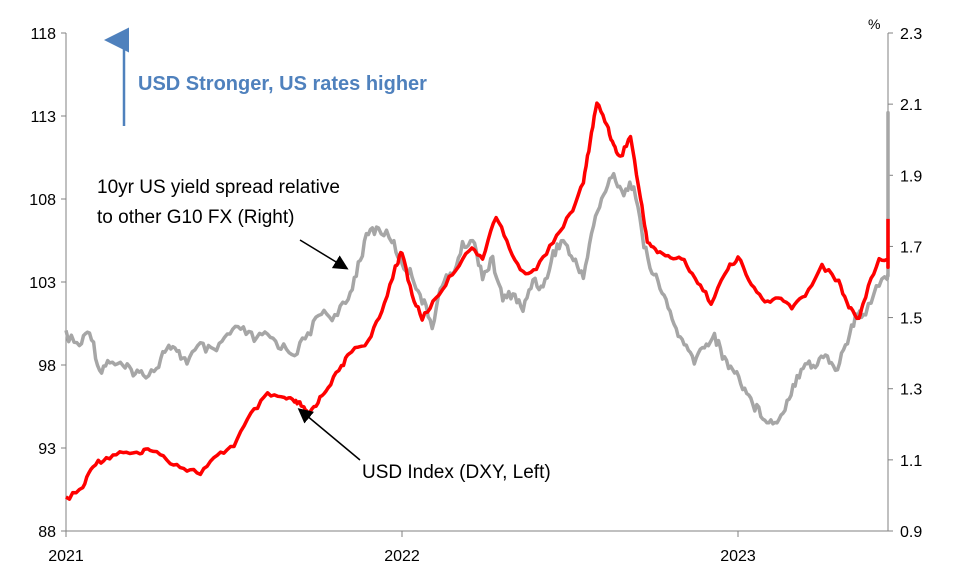 This screenshot has width=966, height=580. I want to click on left-axis-tick-label: 108, so click(42, 200).